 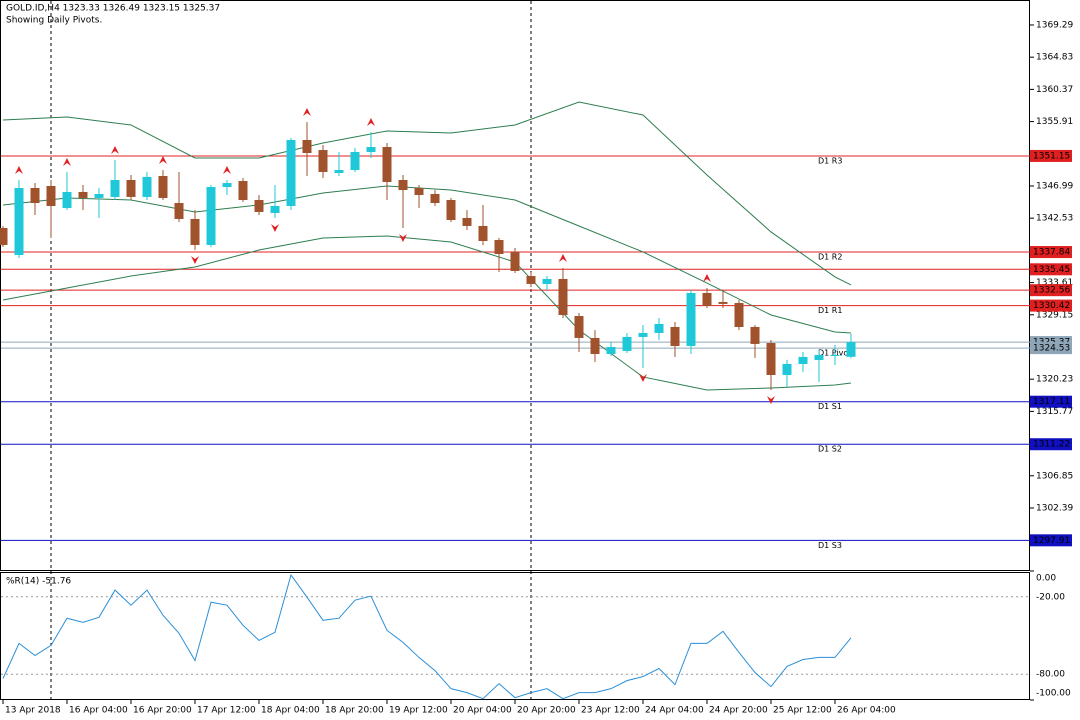 I want to click on x-tick-label: 26 Apr 04:00, so click(x=866, y=711).